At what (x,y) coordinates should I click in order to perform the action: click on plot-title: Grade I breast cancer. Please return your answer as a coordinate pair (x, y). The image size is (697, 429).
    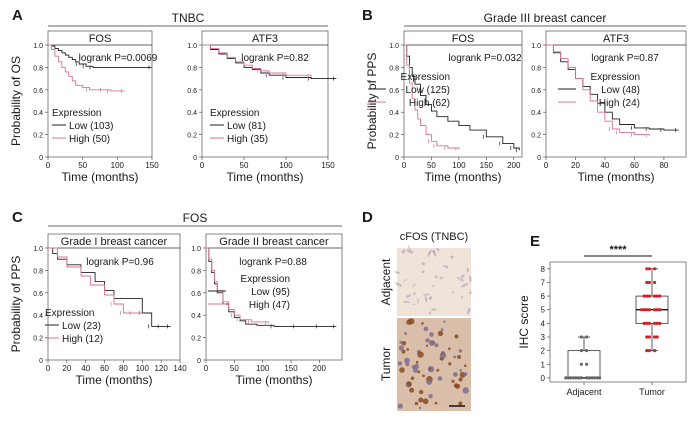
    Looking at the image, I should click on (114, 242).